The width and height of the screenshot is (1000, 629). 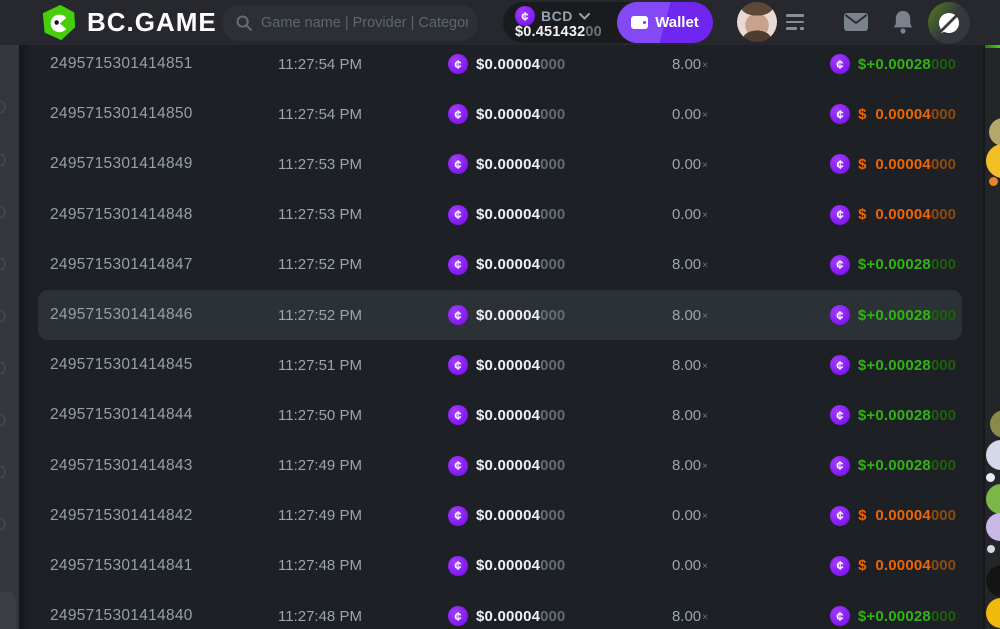 I want to click on bet-time: 11:27:48 PM, so click(x=320, y=566).